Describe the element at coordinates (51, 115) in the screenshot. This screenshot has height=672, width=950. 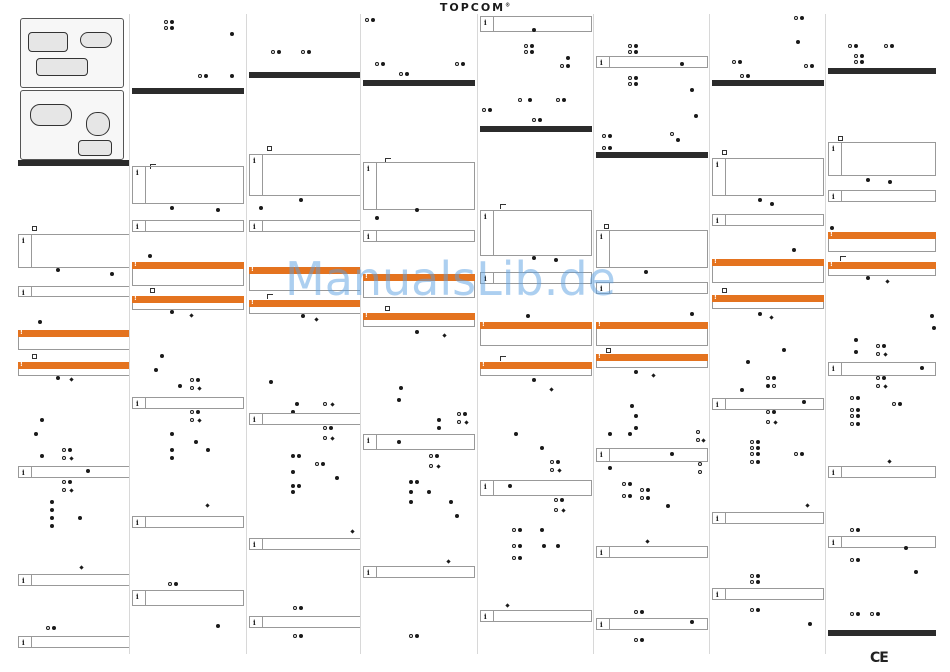
I see `display-unit-drawing` at that location.